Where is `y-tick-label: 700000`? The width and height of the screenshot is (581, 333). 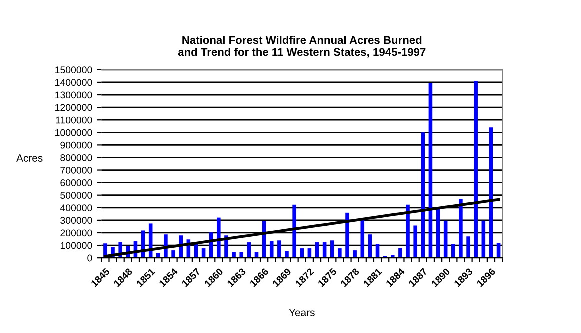
y-tick-label: 700000 is located at coordinates (76, 170).